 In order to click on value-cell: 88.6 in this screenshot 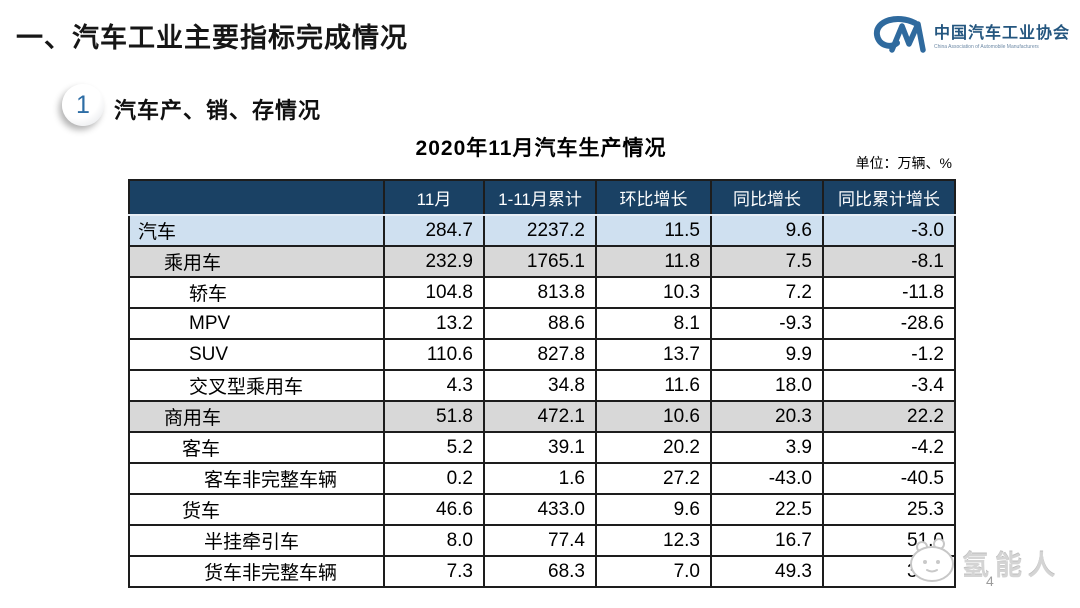, I will do `click(540, 323)`.